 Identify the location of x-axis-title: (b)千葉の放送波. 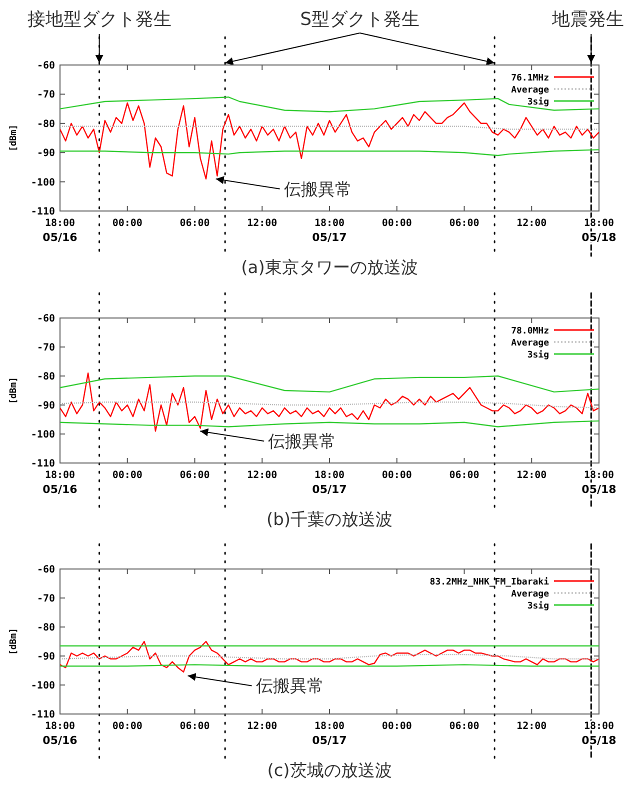
(329, 520).